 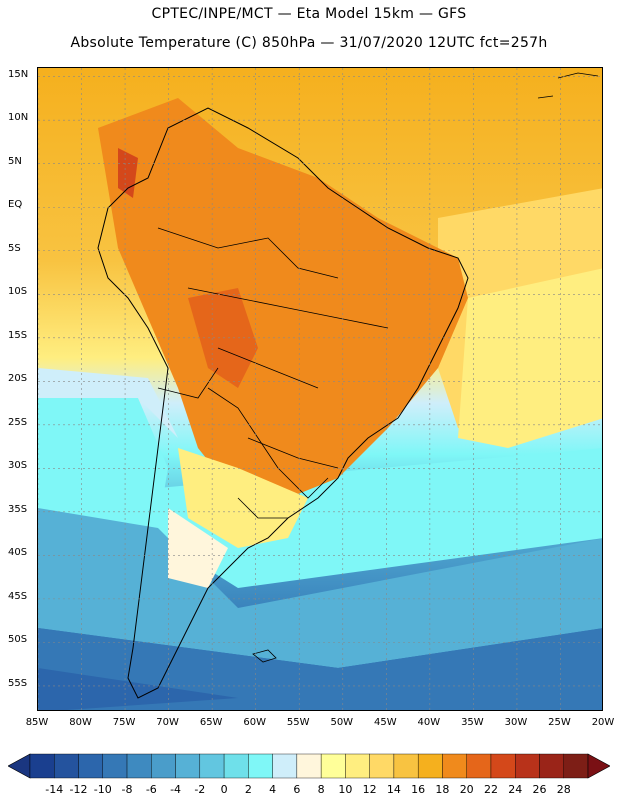 I want to click on lat-label: 50S, so click(x=18, y=640).